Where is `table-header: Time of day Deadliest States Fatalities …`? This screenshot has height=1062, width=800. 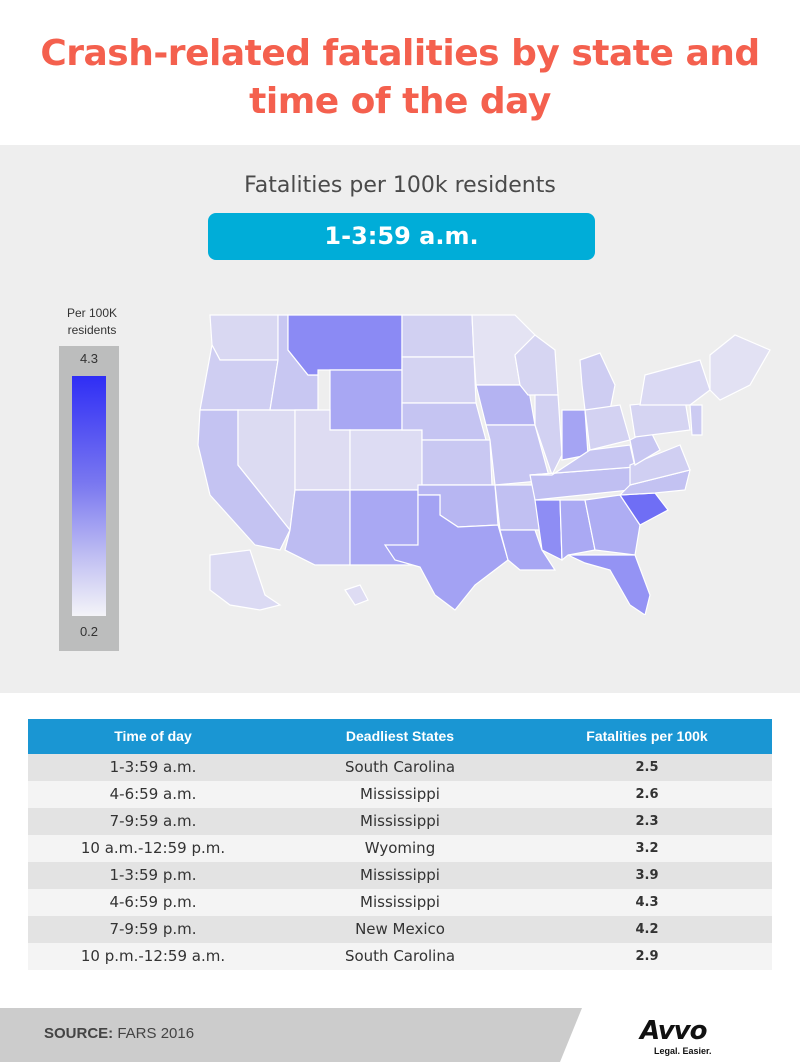
table-header: Time of day Deadliest States Fatalities … is located at coordinates (400, 736).